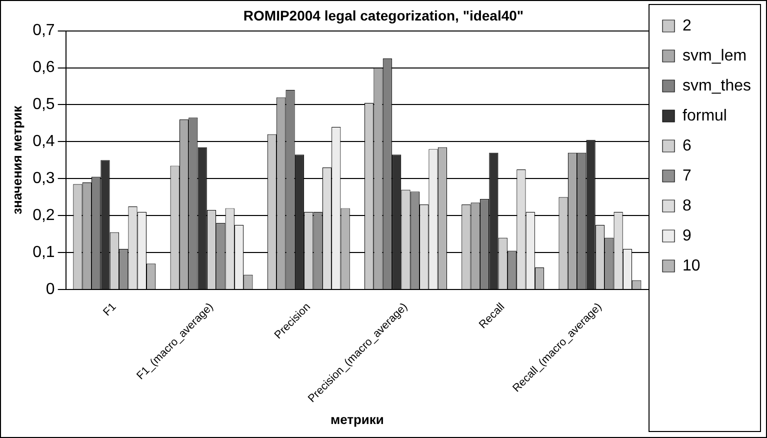  Describe the element at coordinates (687, 175) in the screenshot. I see `legend-label: 7` at that location.